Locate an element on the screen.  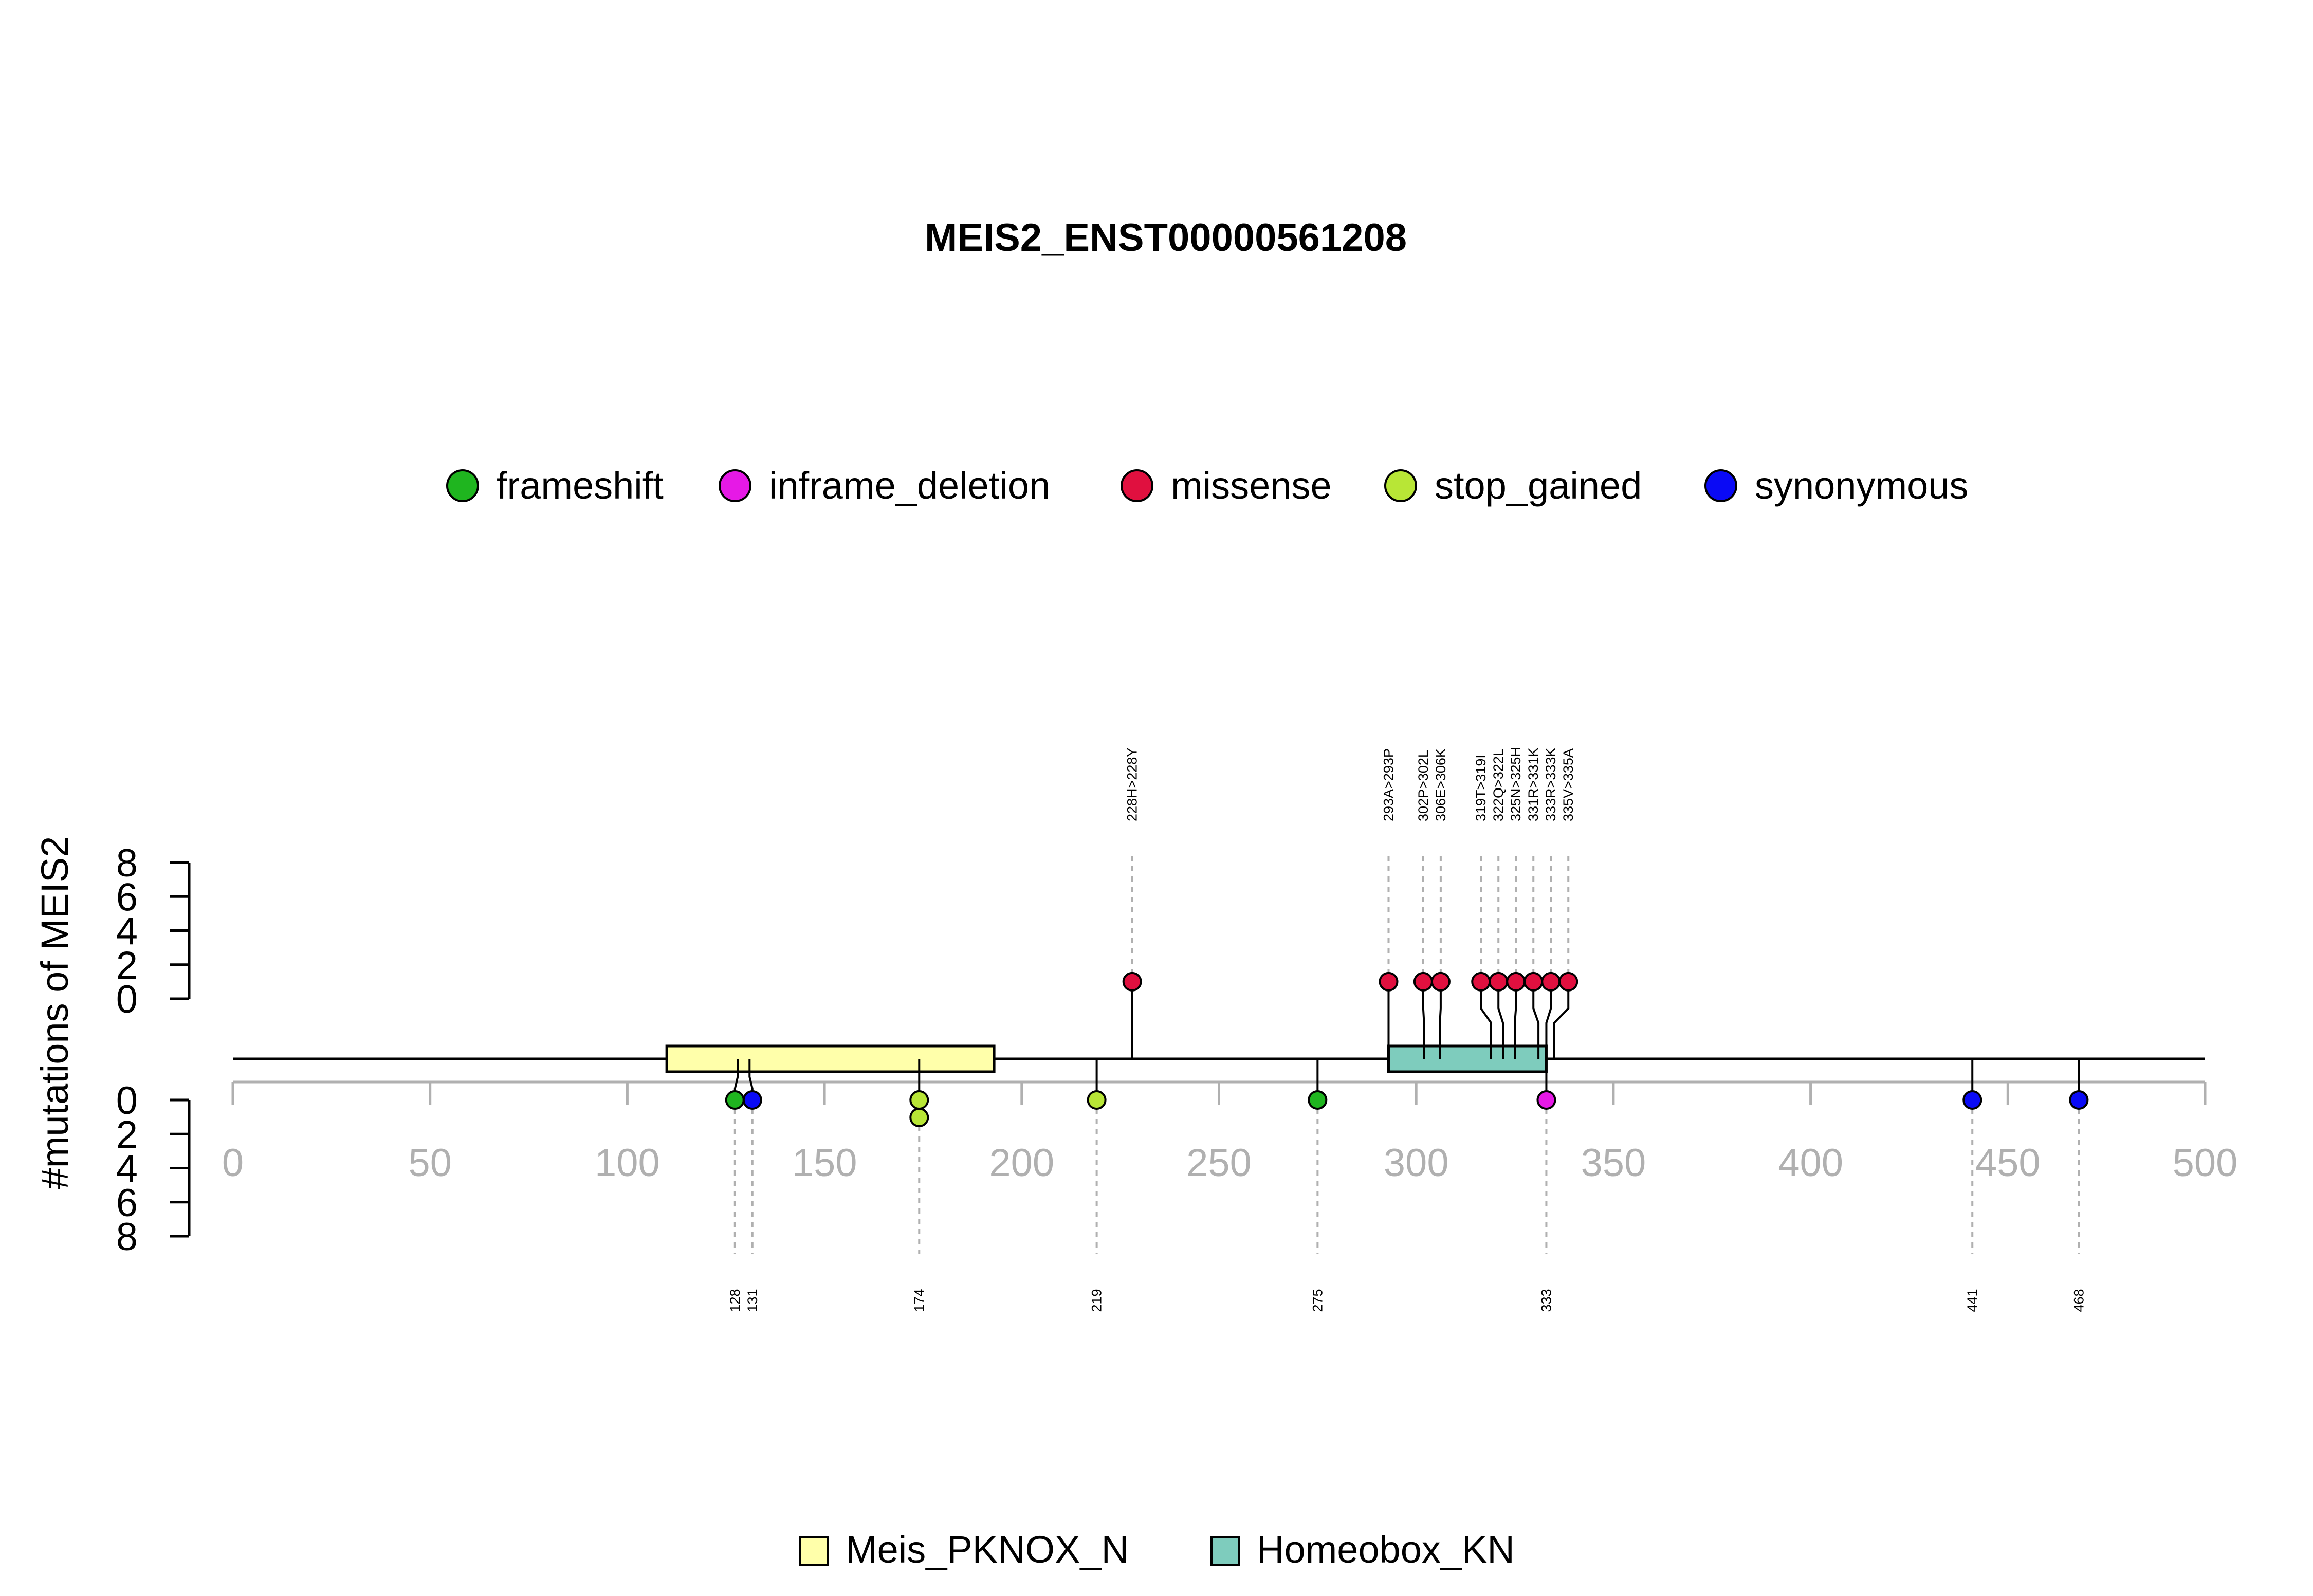
legend-dot-stop_gained is located at coordinates (1400, 486).